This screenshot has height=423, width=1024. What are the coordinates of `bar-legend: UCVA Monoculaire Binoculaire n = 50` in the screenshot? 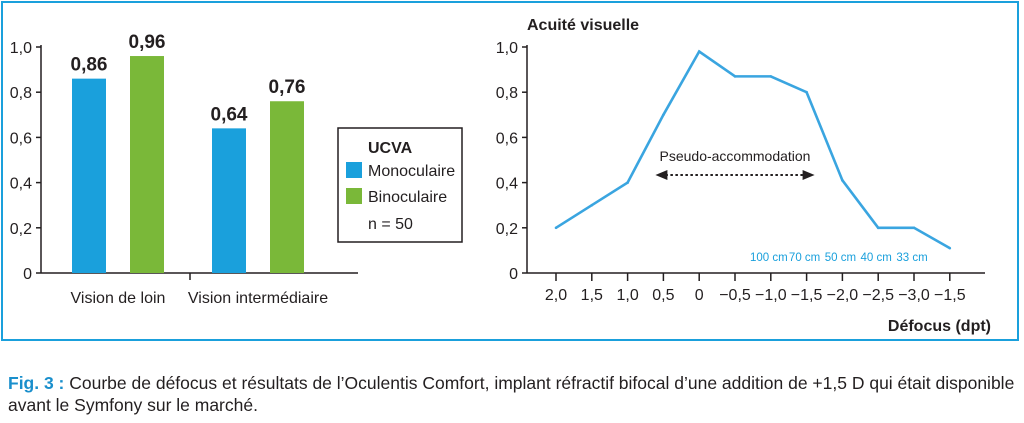 It's located at (400, 185).